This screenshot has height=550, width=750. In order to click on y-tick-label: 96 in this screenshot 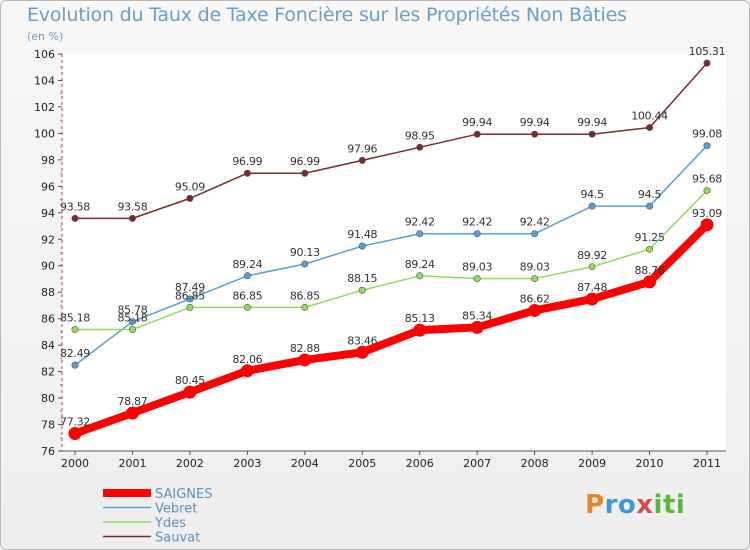, I will do `click(48, 186)`.